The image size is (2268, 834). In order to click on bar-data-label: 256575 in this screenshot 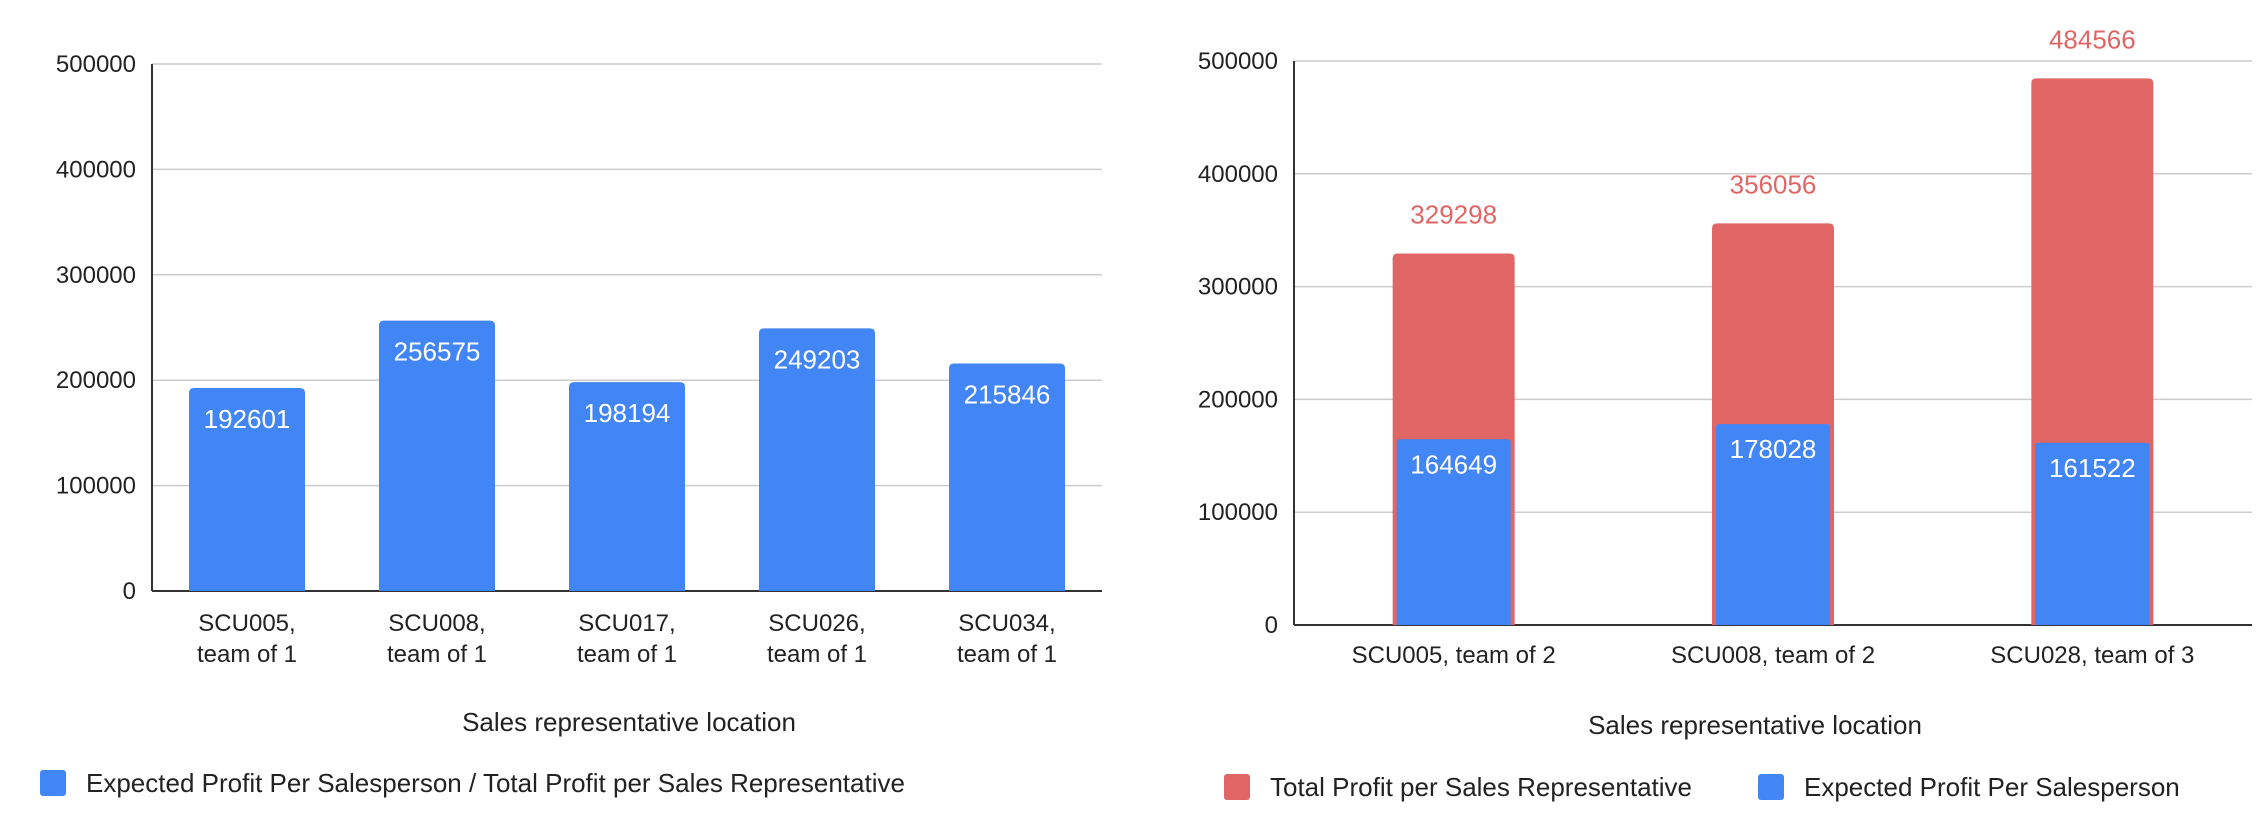, I will do `click(437, 352)`.